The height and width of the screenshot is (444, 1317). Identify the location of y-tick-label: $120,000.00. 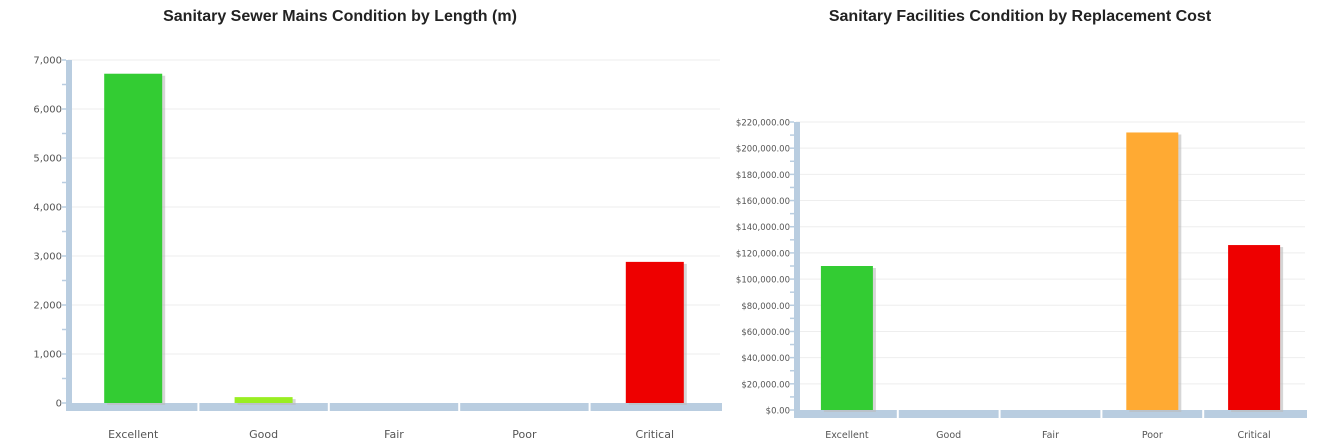
(763, 254).